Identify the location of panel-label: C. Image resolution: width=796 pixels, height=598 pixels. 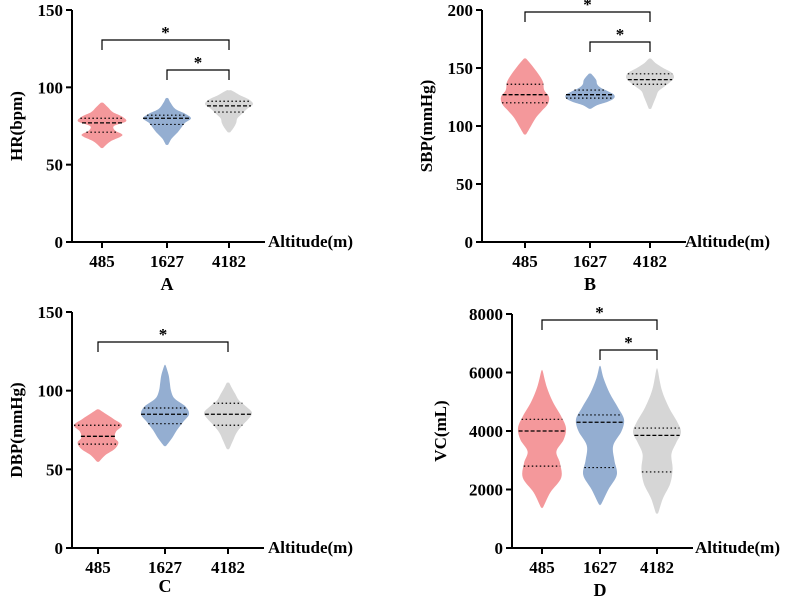
(165, 586).